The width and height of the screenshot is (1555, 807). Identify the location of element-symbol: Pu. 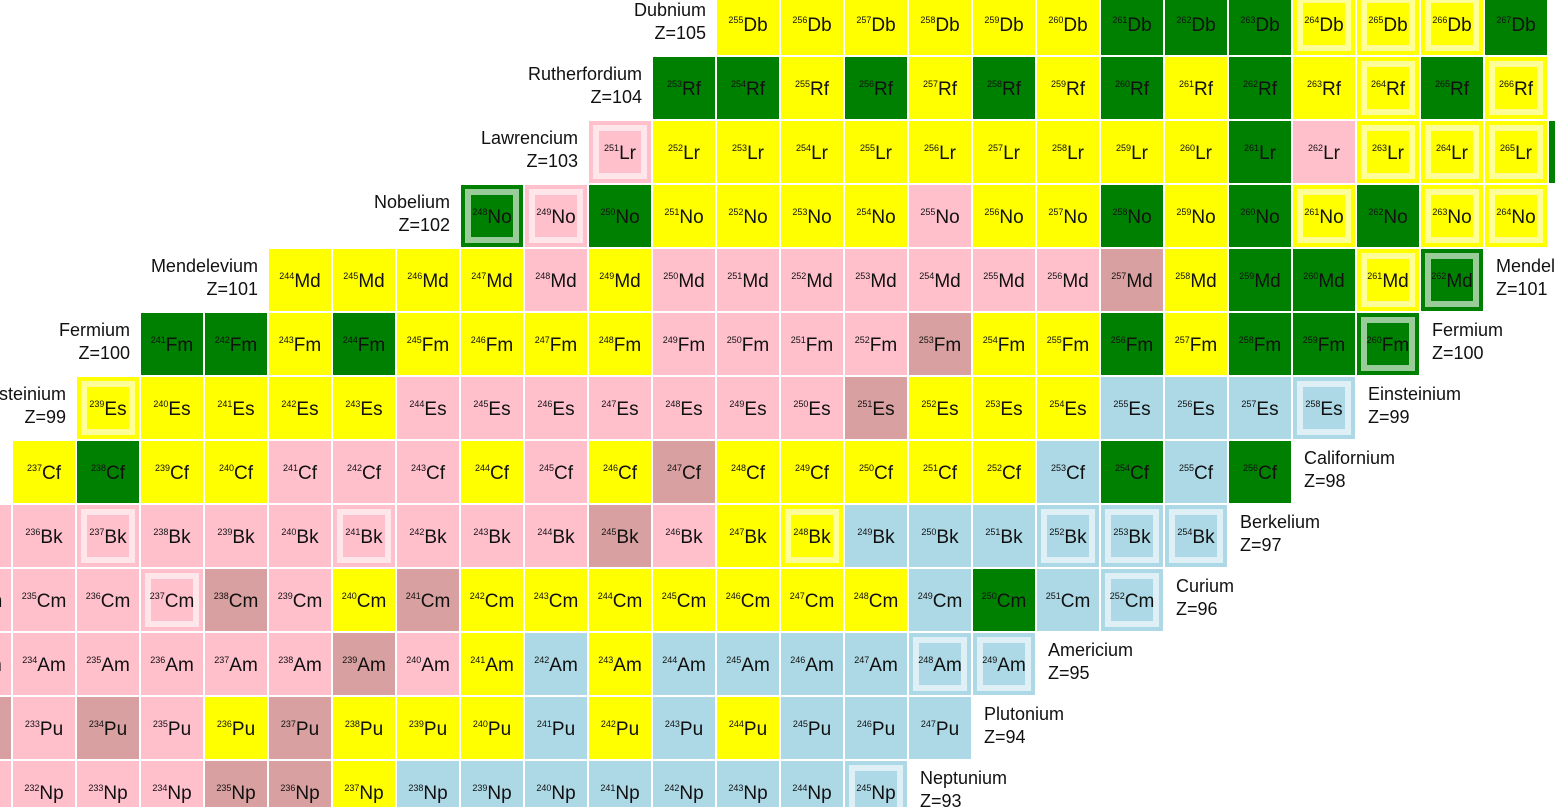
(115, 729).